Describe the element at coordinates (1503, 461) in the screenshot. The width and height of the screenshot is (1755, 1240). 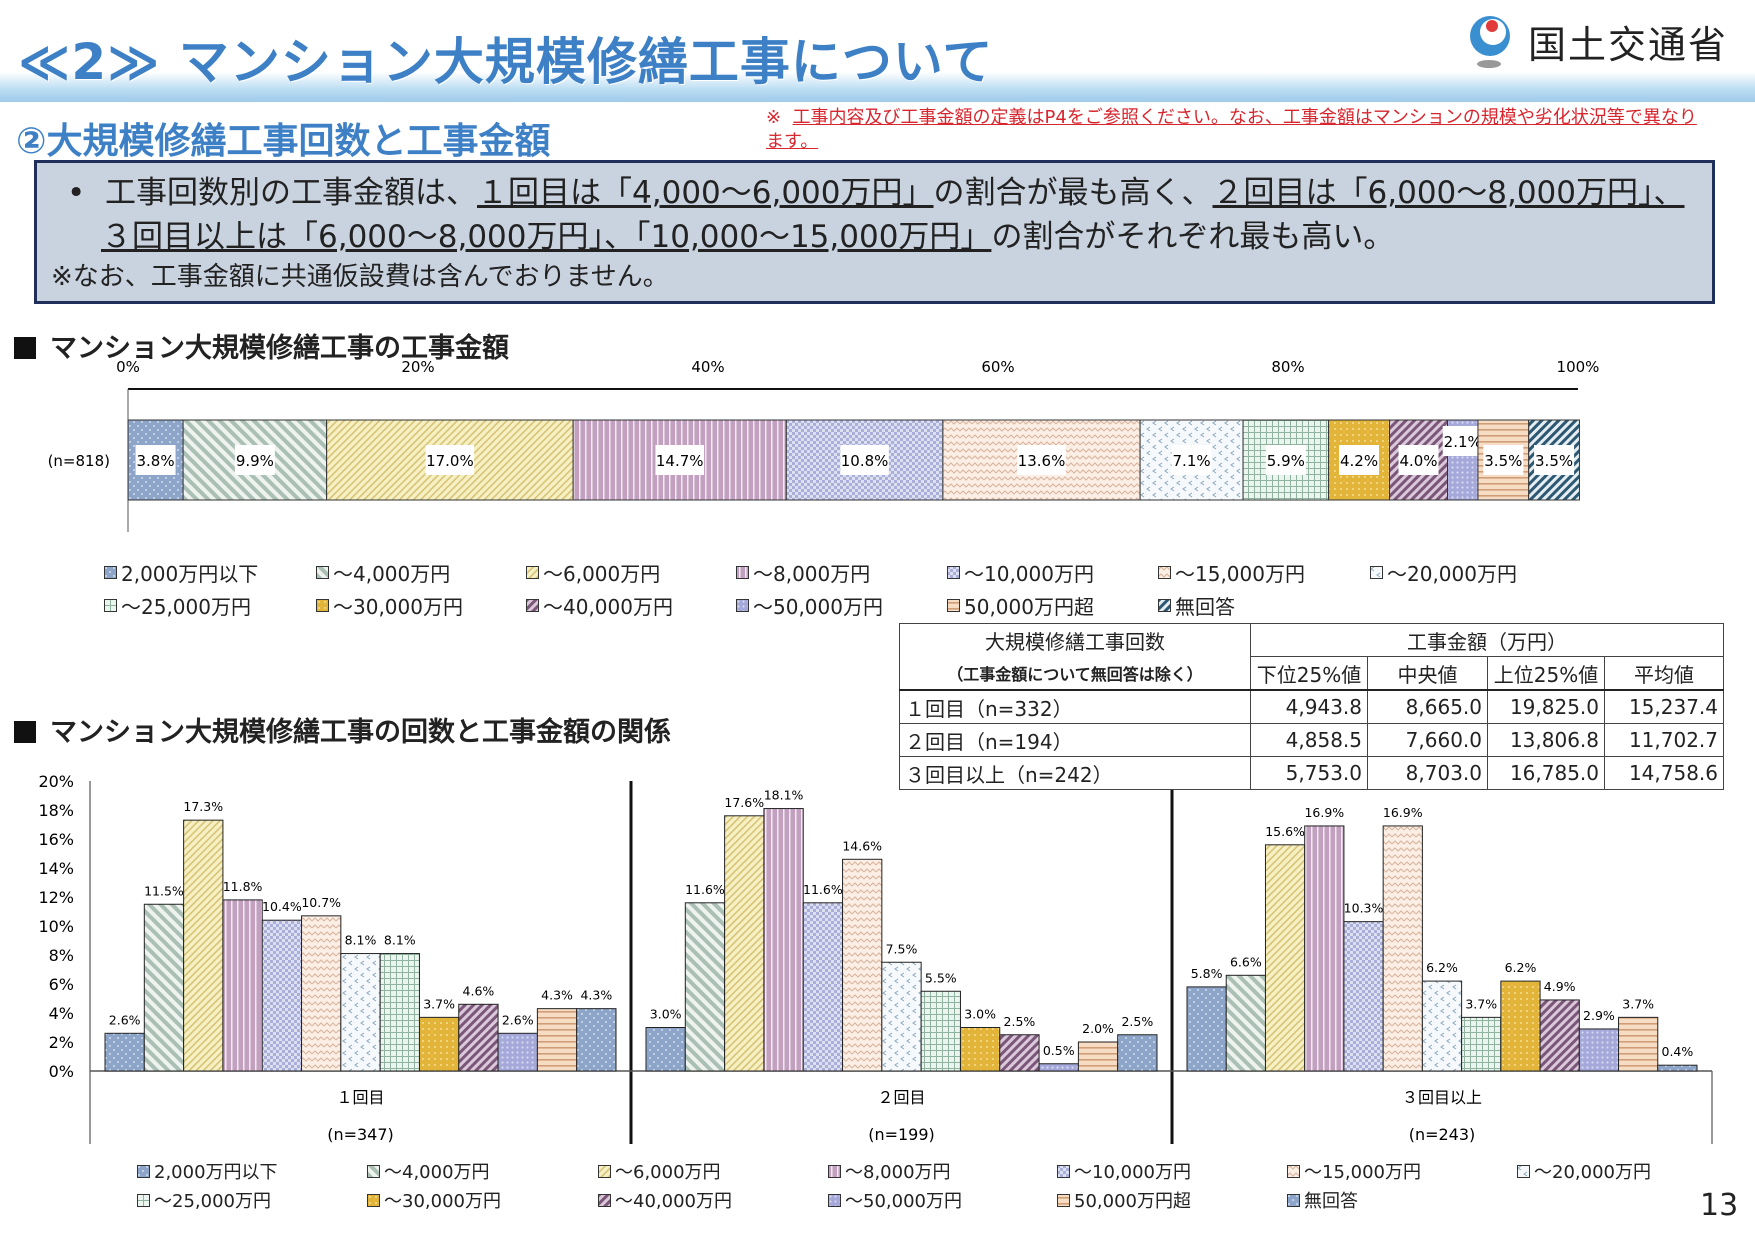
I see `data-label: 3.5%` at that location.